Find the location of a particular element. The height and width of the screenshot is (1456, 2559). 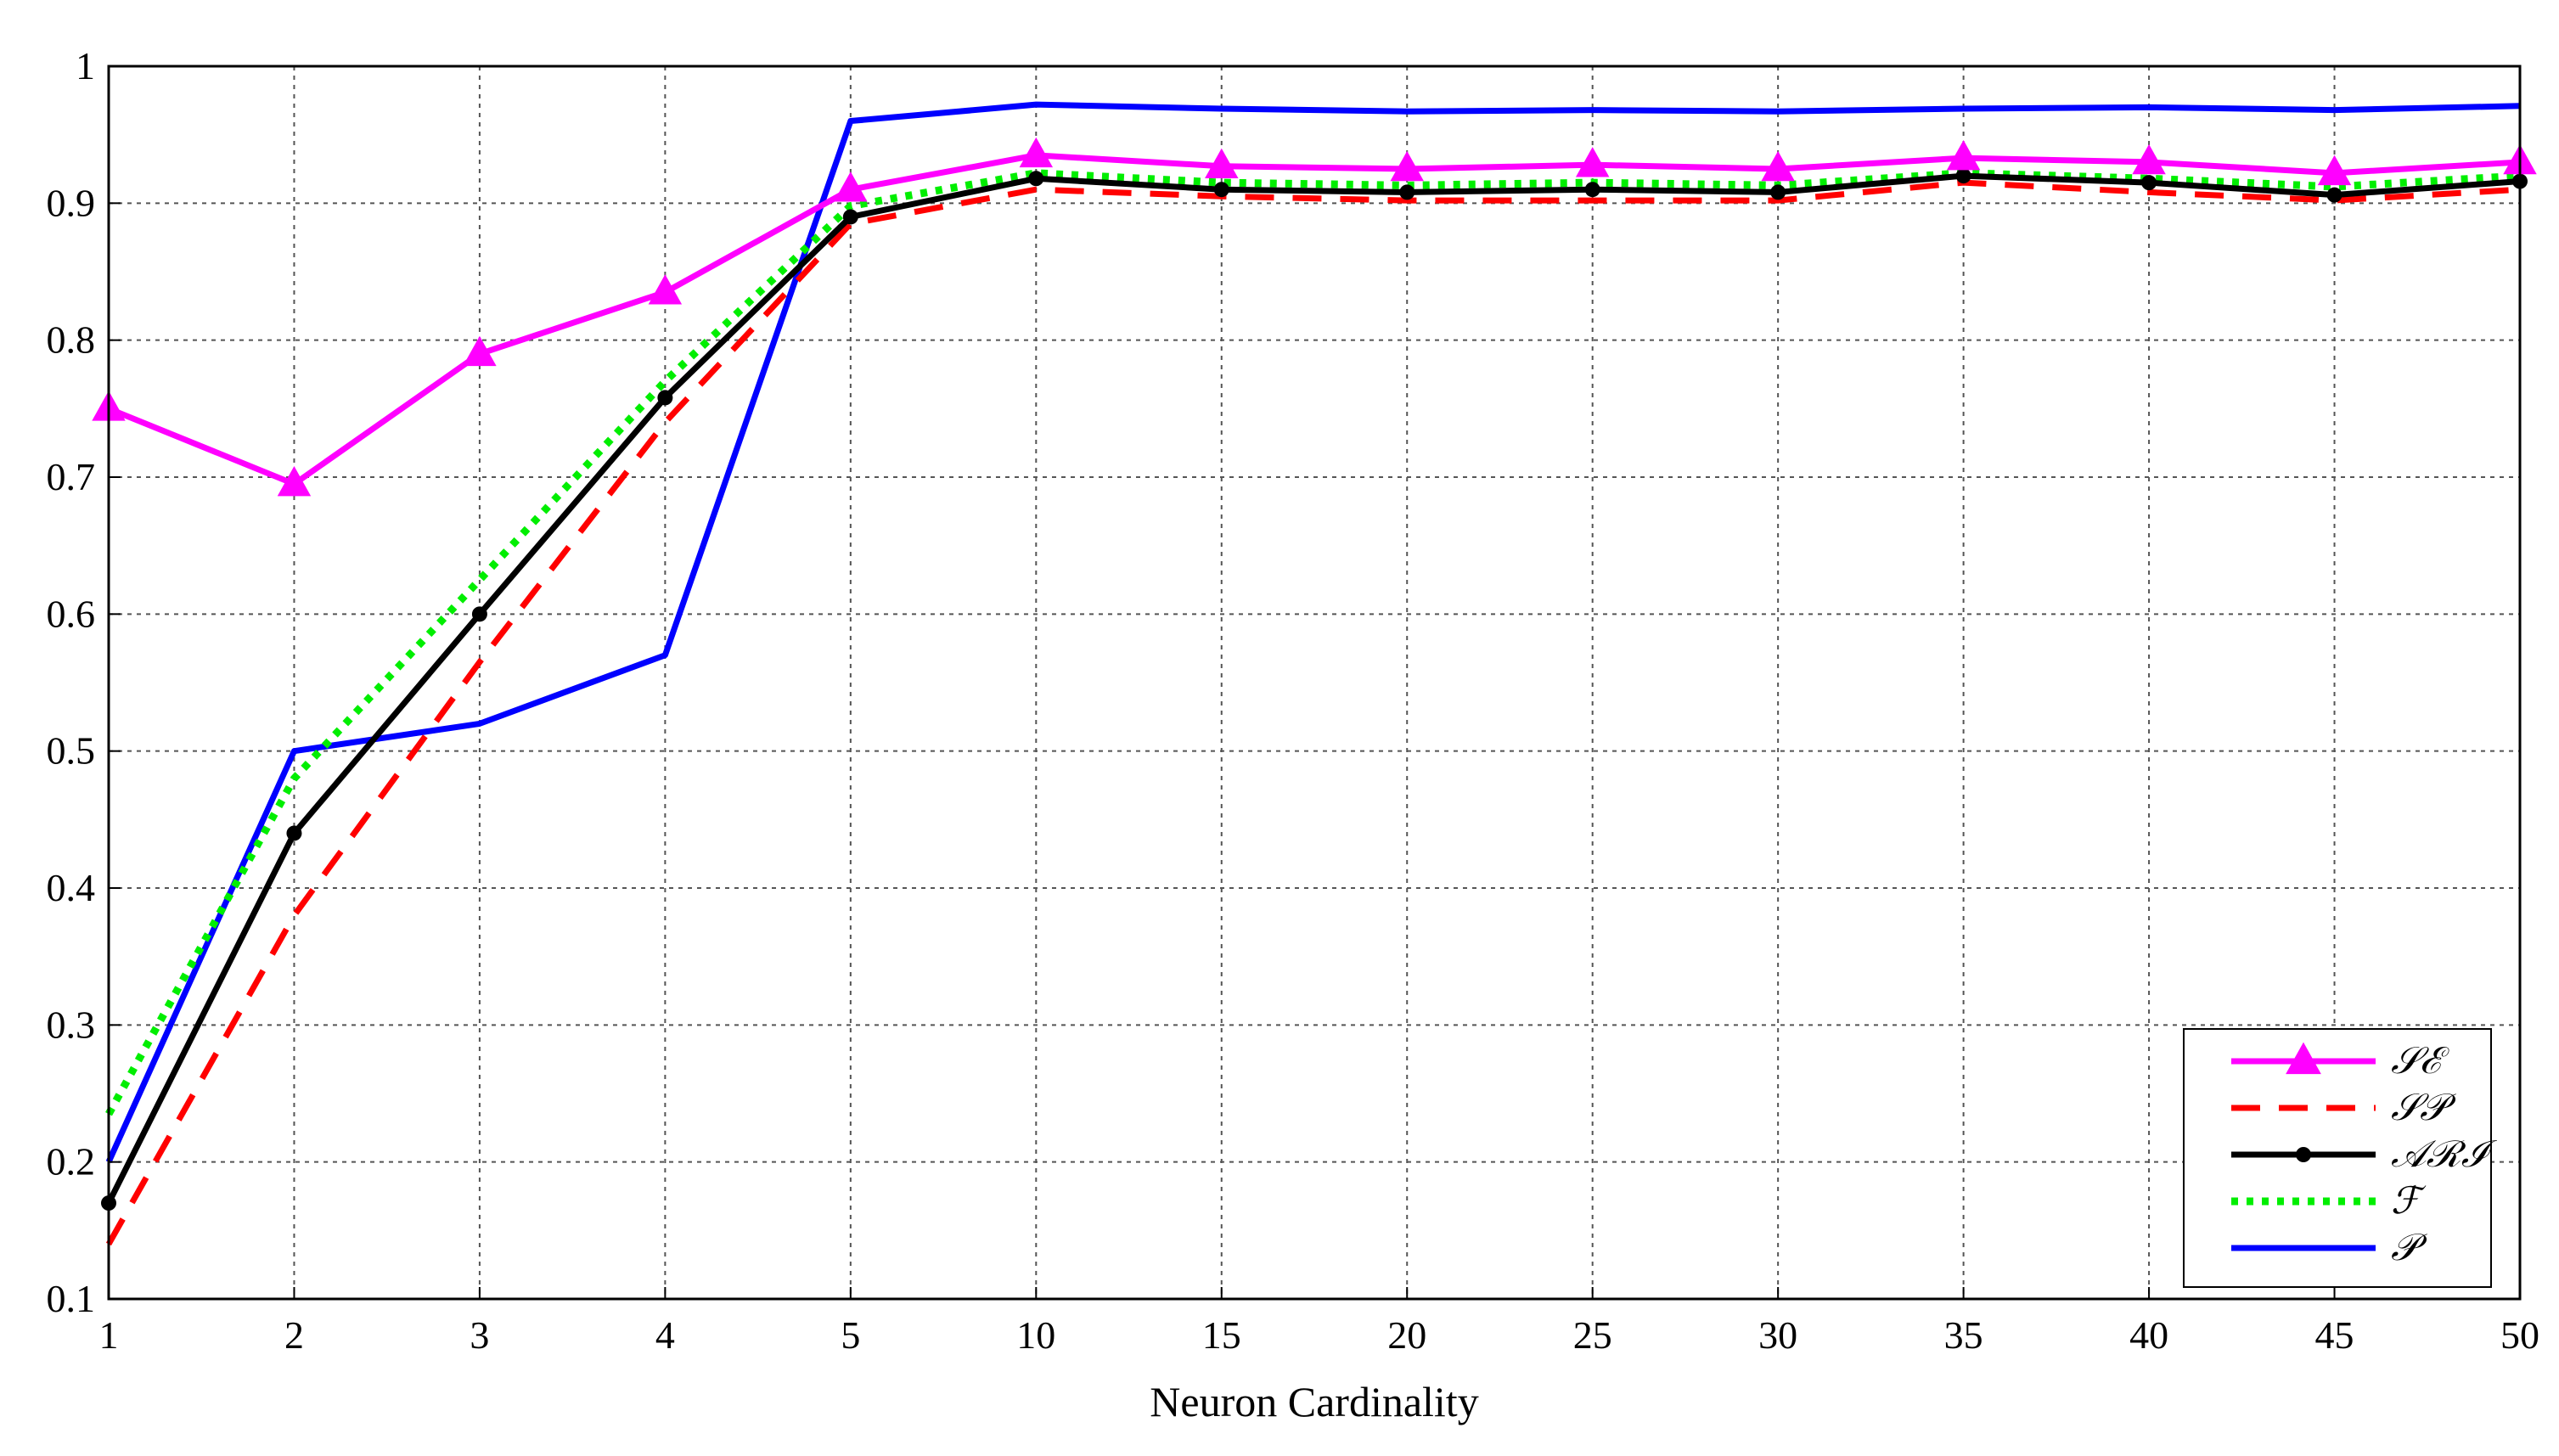

legend-item: 𝒜ℛℐ is located at coordinates (2364, 1154).